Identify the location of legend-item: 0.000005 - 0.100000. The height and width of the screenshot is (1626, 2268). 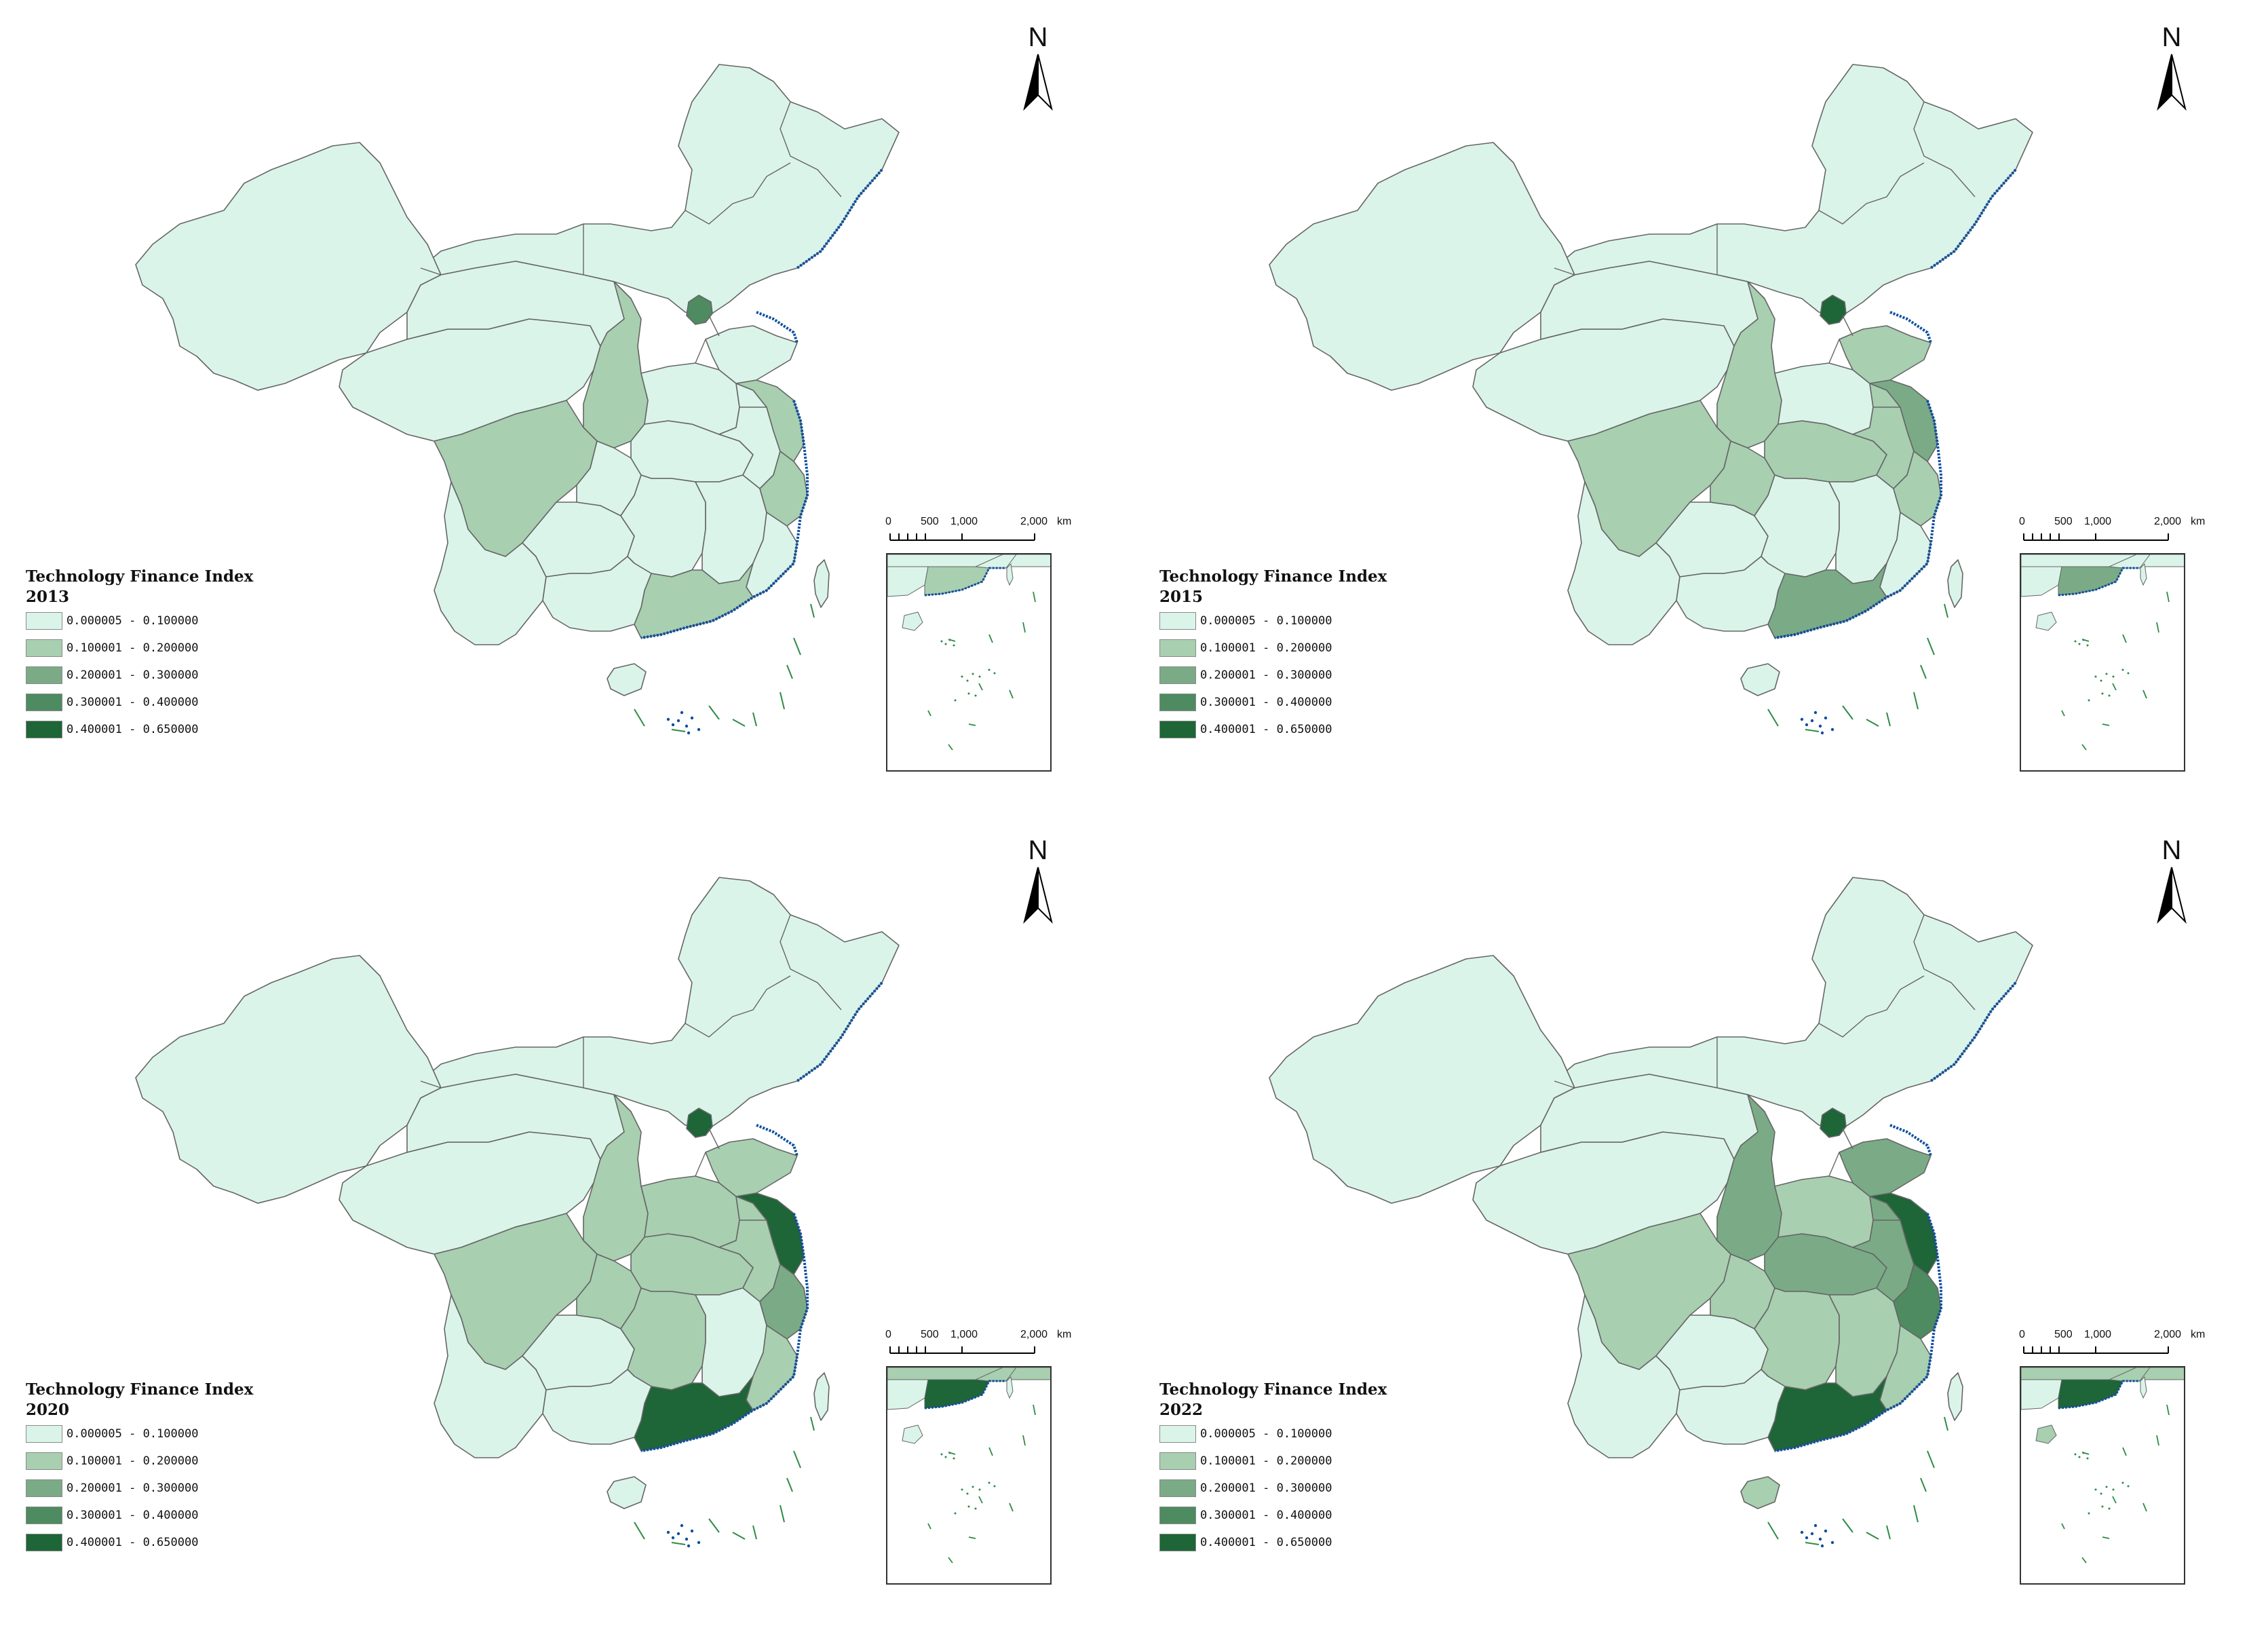
(139, 1434).